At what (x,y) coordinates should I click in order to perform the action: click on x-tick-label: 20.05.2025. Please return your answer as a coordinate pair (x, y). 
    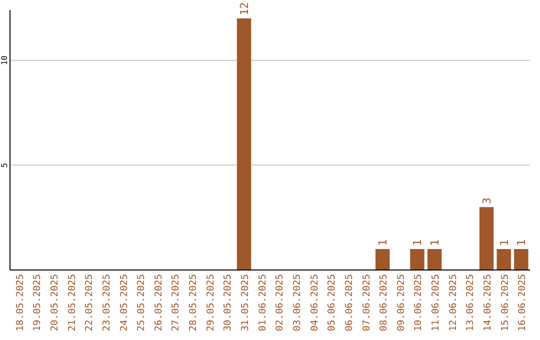
    Looking at the image, I should click on (54, 303).